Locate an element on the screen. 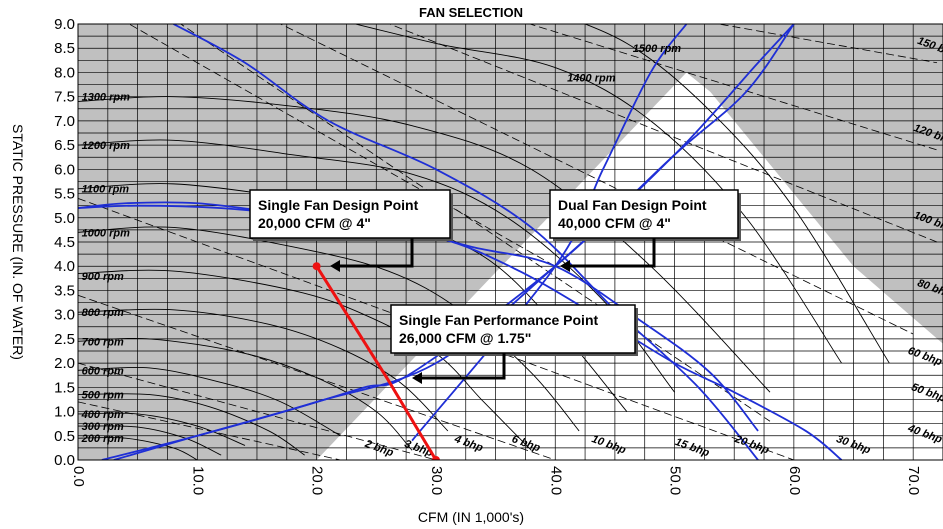 This screenshot has height=529, width=943. callout-line-2: 26,000 CFM @ 1.75" is located at coordinates (465, 338).